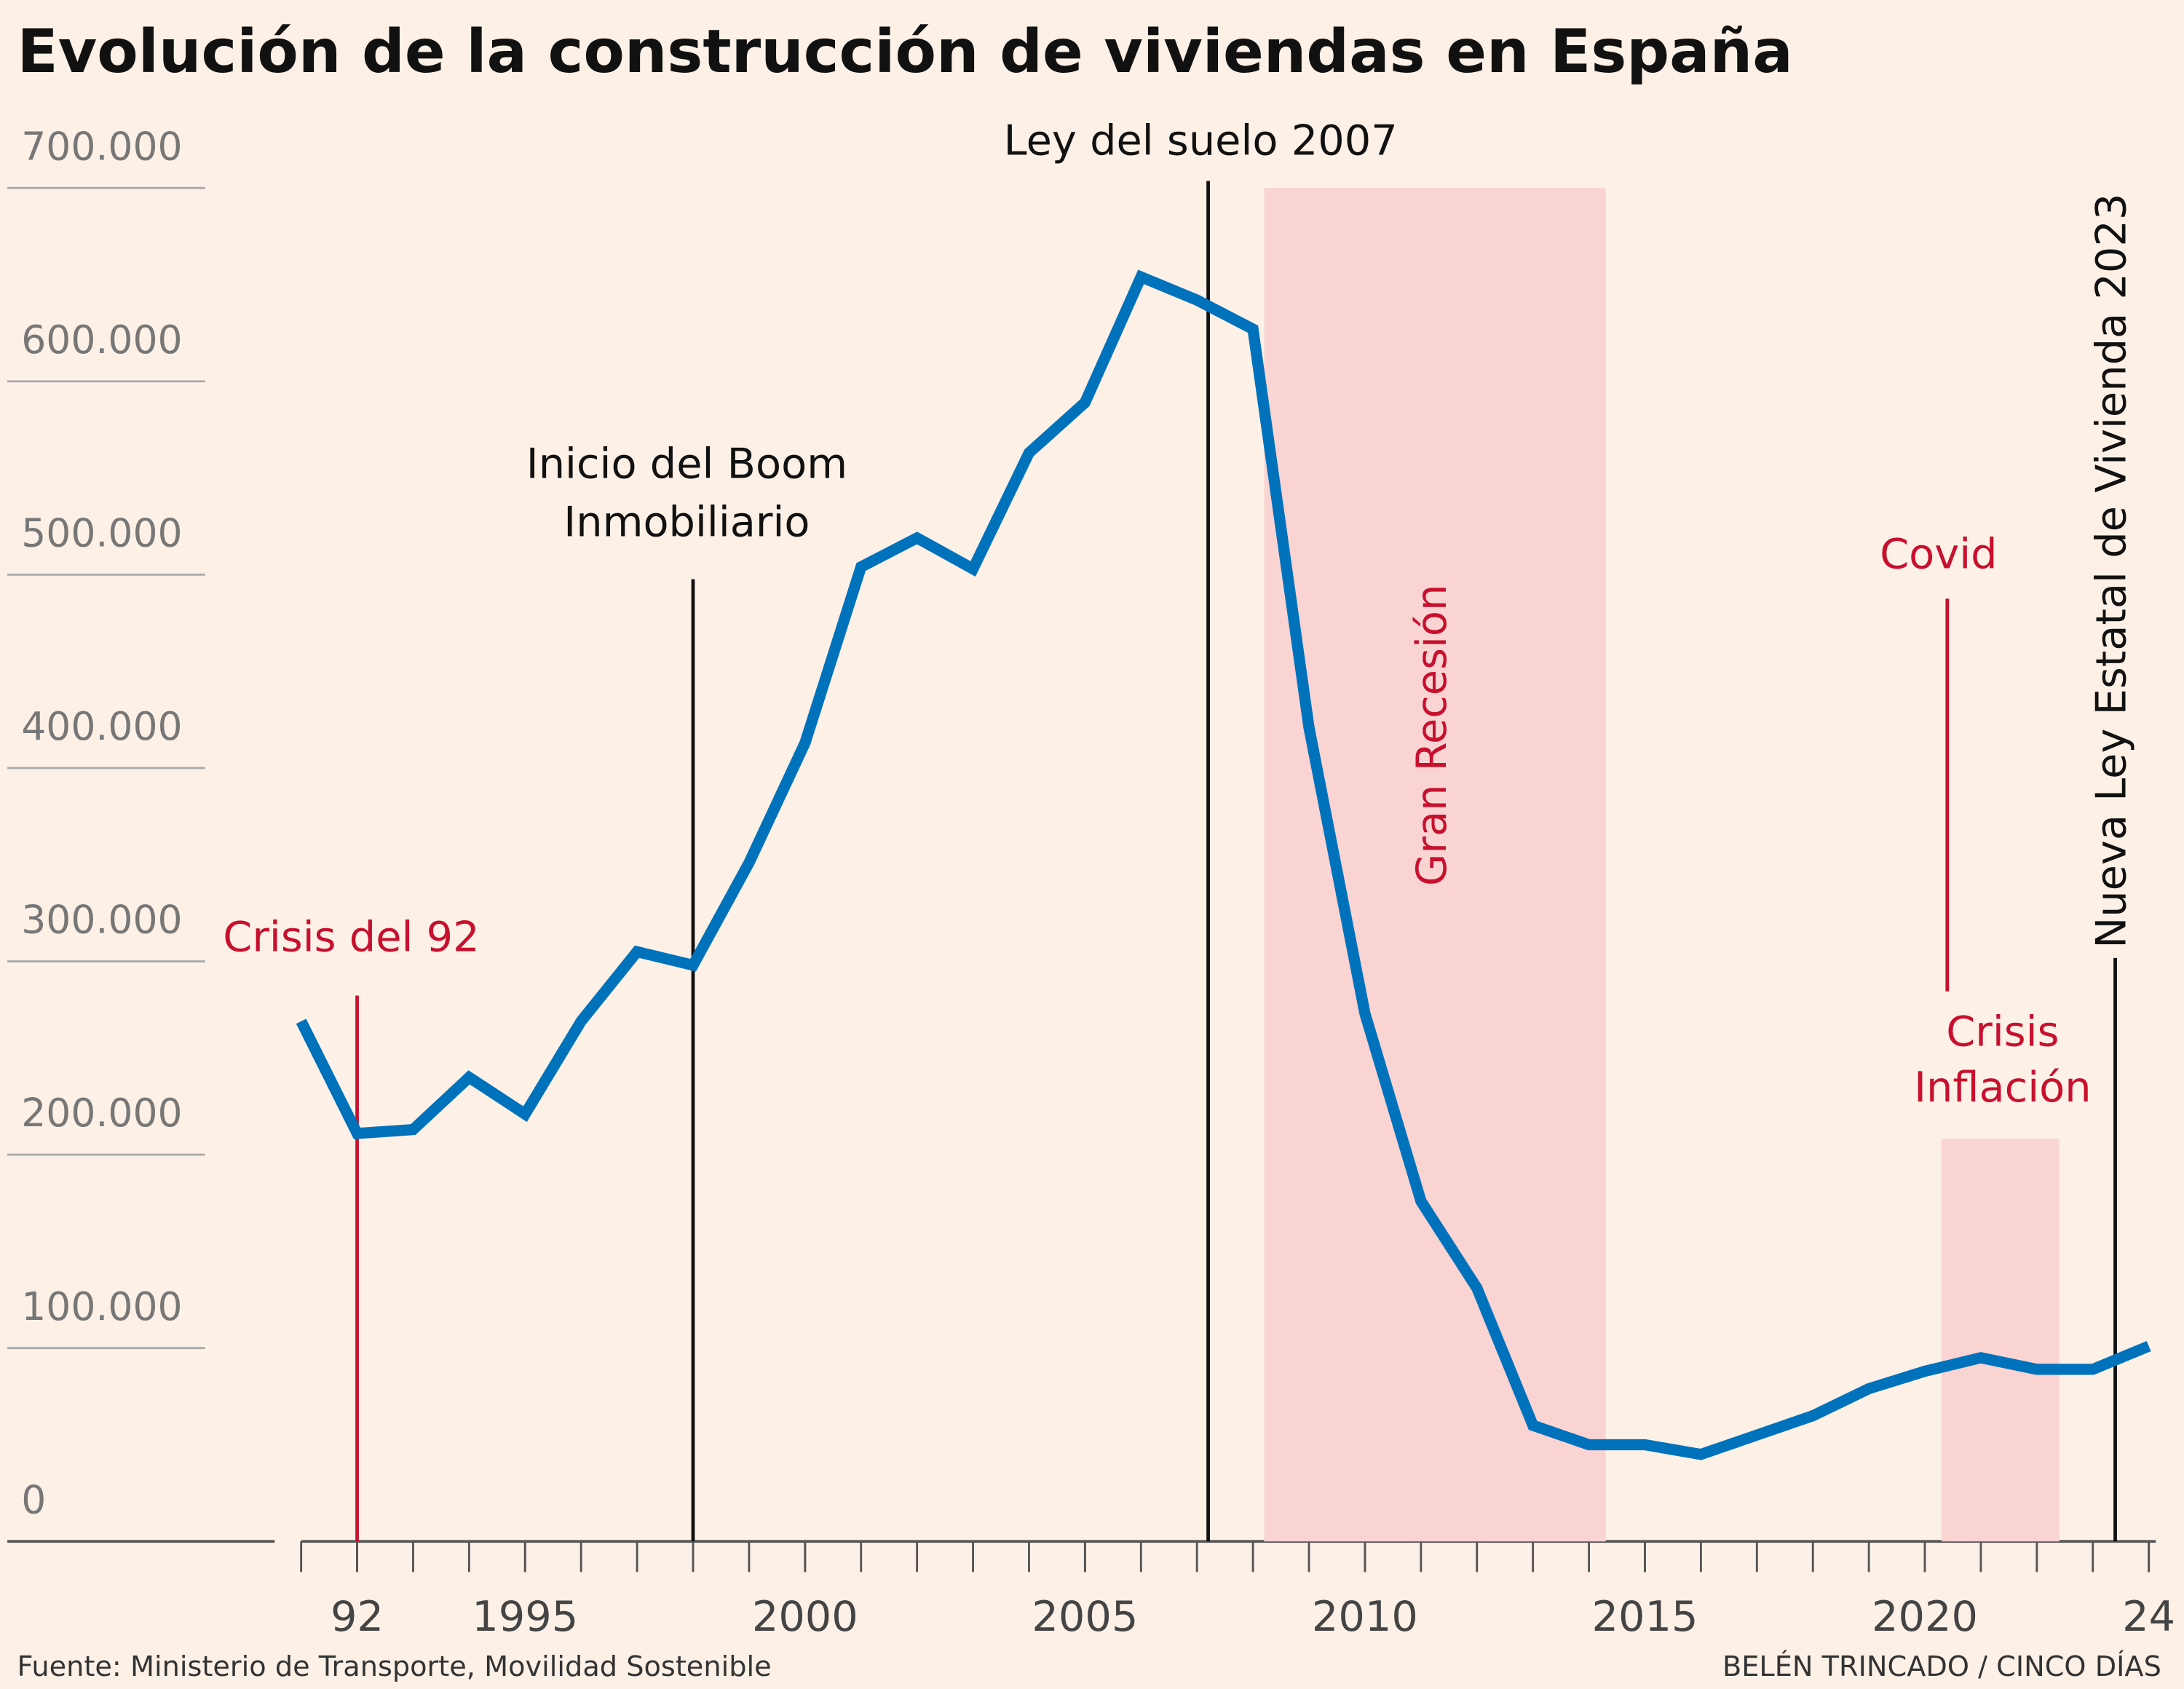  Describe the element at coordinates (101, 1113) in the screenshot. I see `y-tick-label: 200.000` at that location.